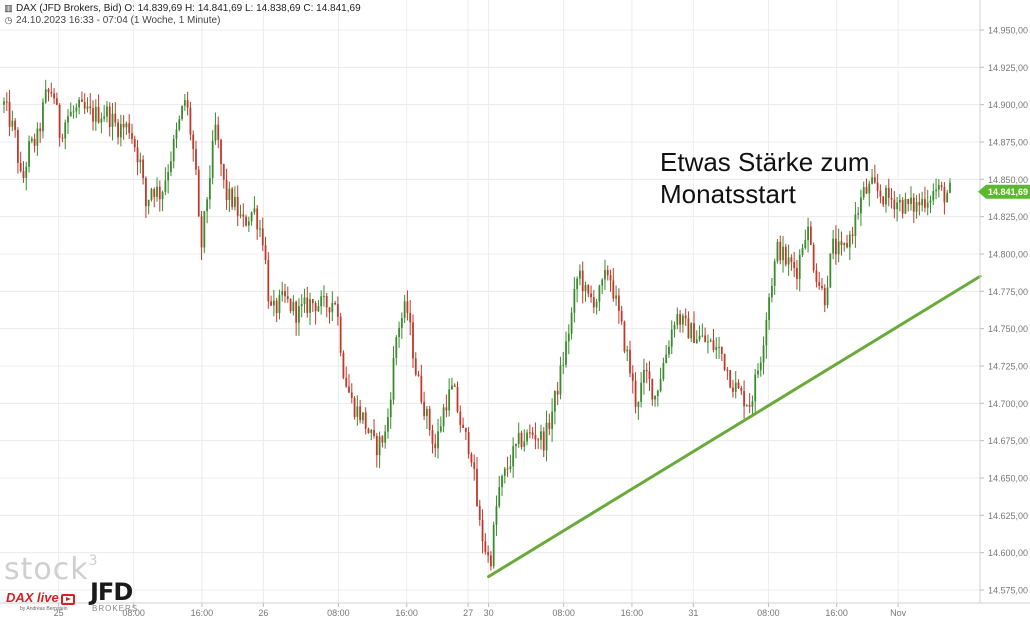  Describe the element at coordinates (67, 599) in the screenshot. I see `play-icon` at that location.